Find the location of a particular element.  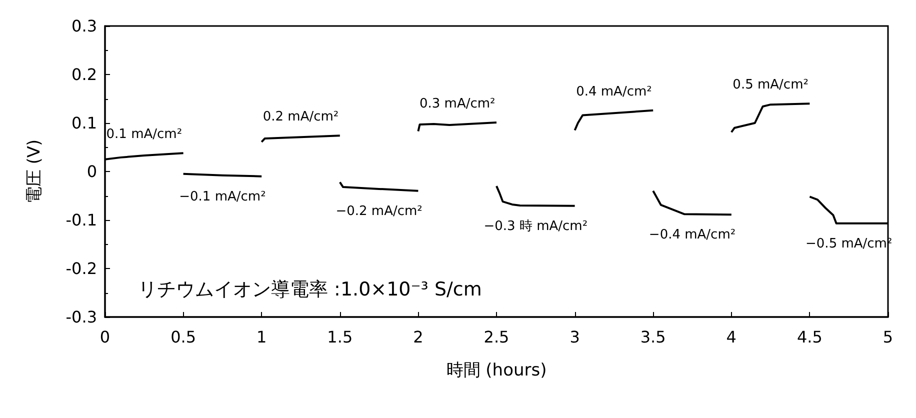

y-tick-label: -0.3 is located at coordinates (81, 317).